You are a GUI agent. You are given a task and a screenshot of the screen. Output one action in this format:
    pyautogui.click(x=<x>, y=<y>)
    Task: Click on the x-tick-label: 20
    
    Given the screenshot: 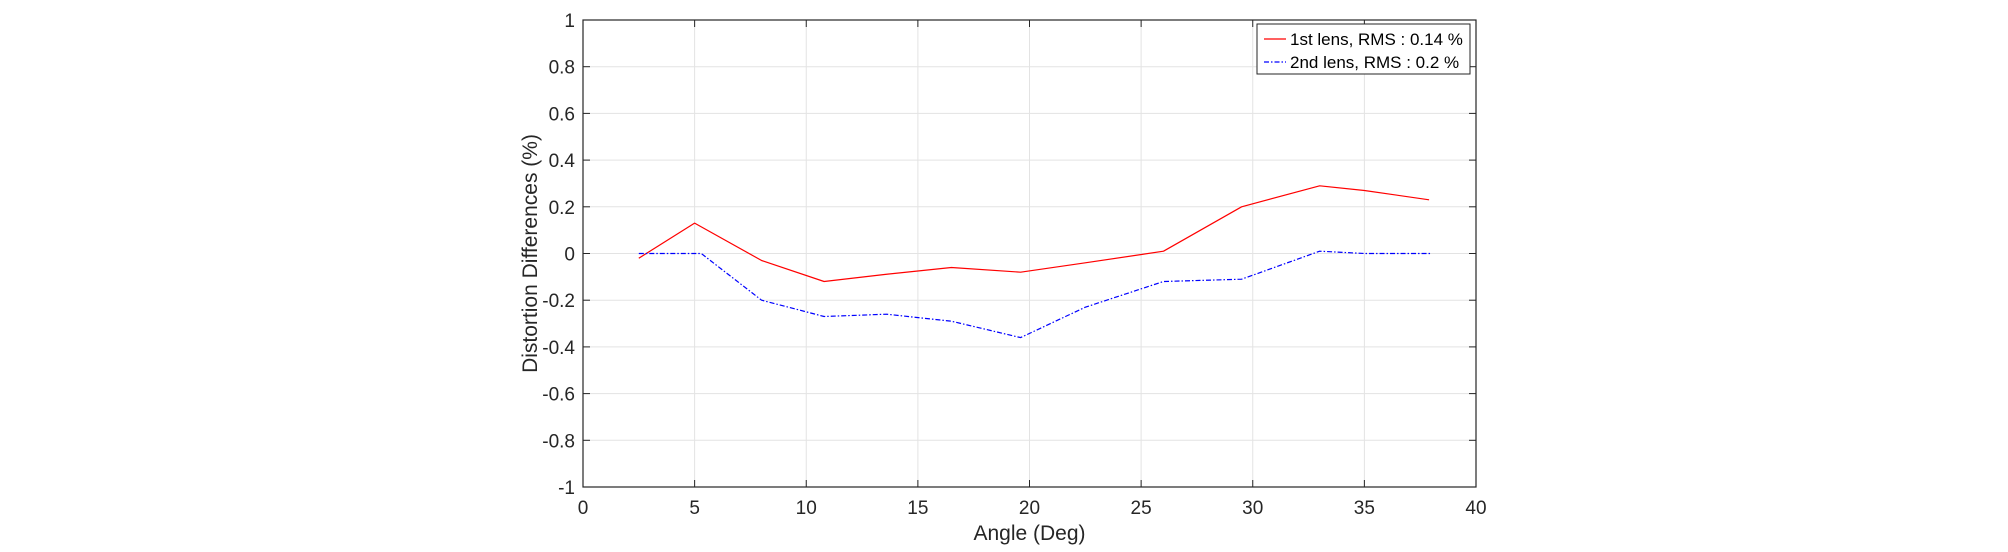 What is the action you would take?
    pyautogui.click(x=1029, y=508)
    